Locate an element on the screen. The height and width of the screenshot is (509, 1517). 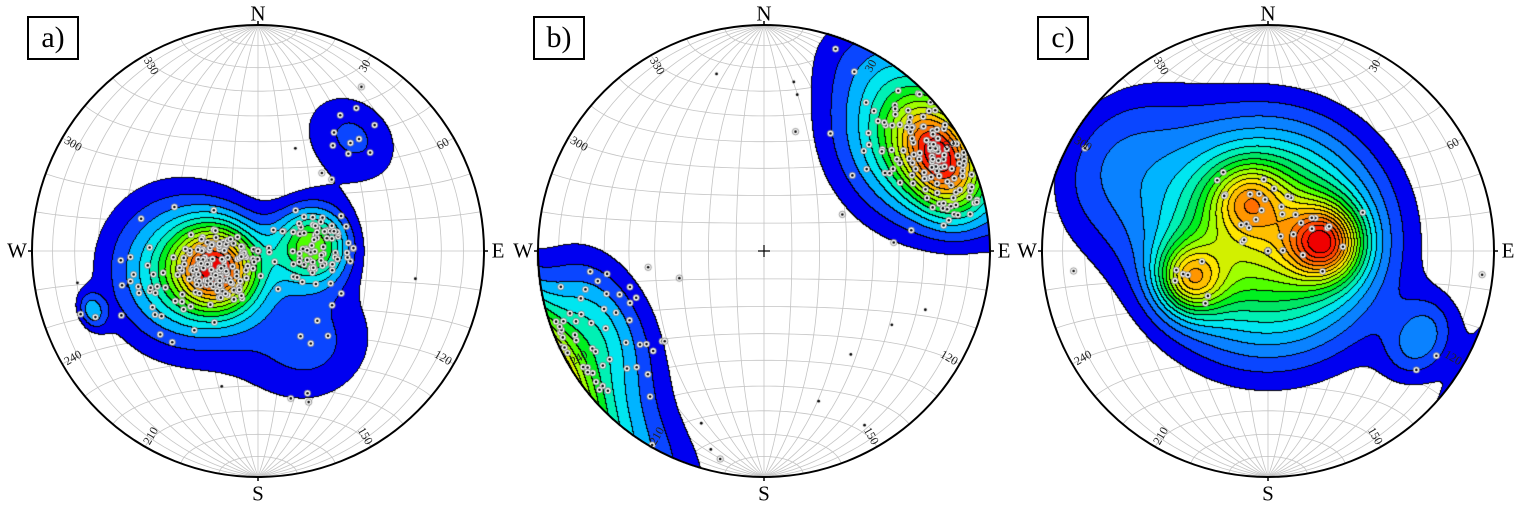
panel-label: a) is located at coordinates (53, 38).